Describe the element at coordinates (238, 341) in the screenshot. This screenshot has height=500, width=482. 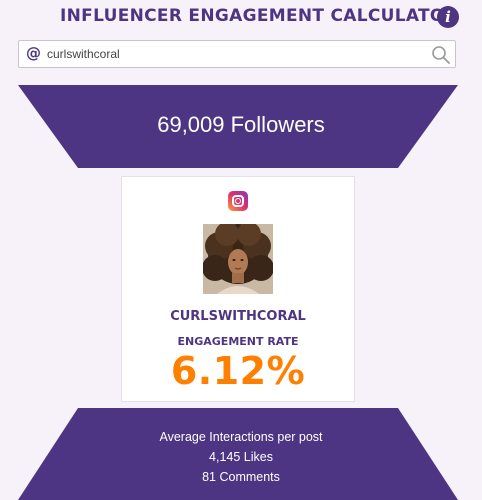
I see `engagement-rate-label: ENGAGEMENT RATE` at that location.